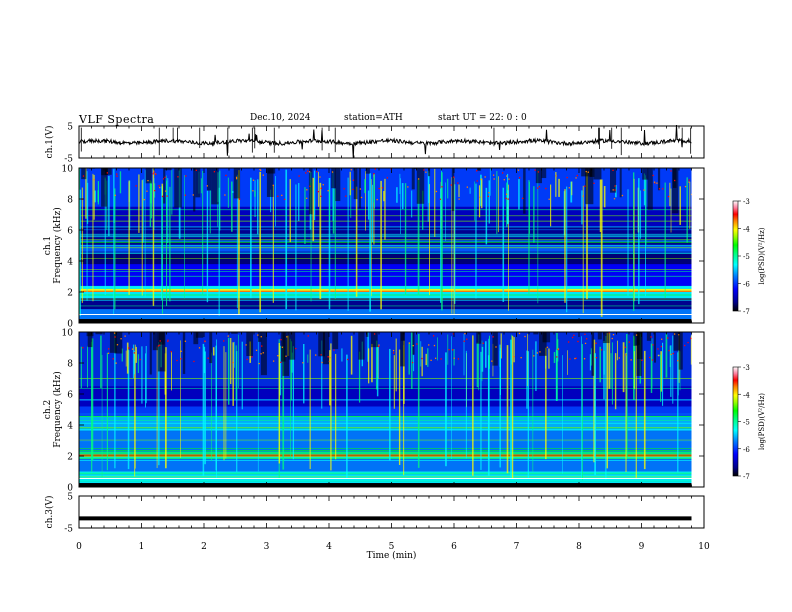 The image size is (792, 612). Describe the element at coordinates (373, 118) in the screenshot. I see `figure-station: station=ATH` at that location.